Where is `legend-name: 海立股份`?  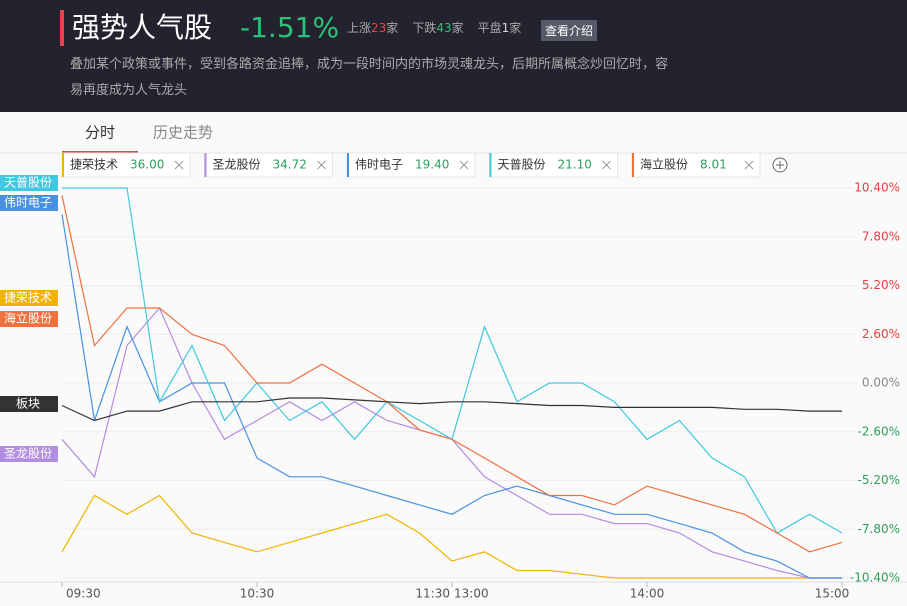
legend-name: 海立股份 is located at coordinates (664, 164).